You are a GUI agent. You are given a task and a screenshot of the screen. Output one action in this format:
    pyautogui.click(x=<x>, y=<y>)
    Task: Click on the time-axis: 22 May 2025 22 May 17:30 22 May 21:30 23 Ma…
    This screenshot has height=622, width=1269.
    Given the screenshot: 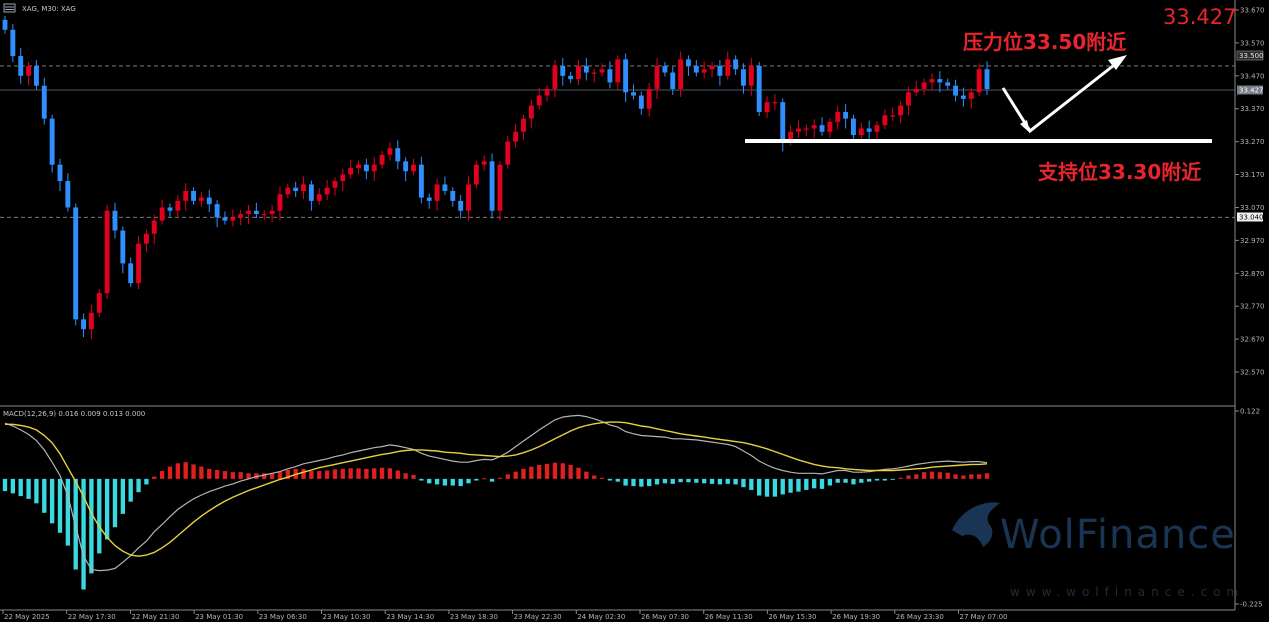 What is the action you would take?
    pyautogui.click(x=505, y=615)
    